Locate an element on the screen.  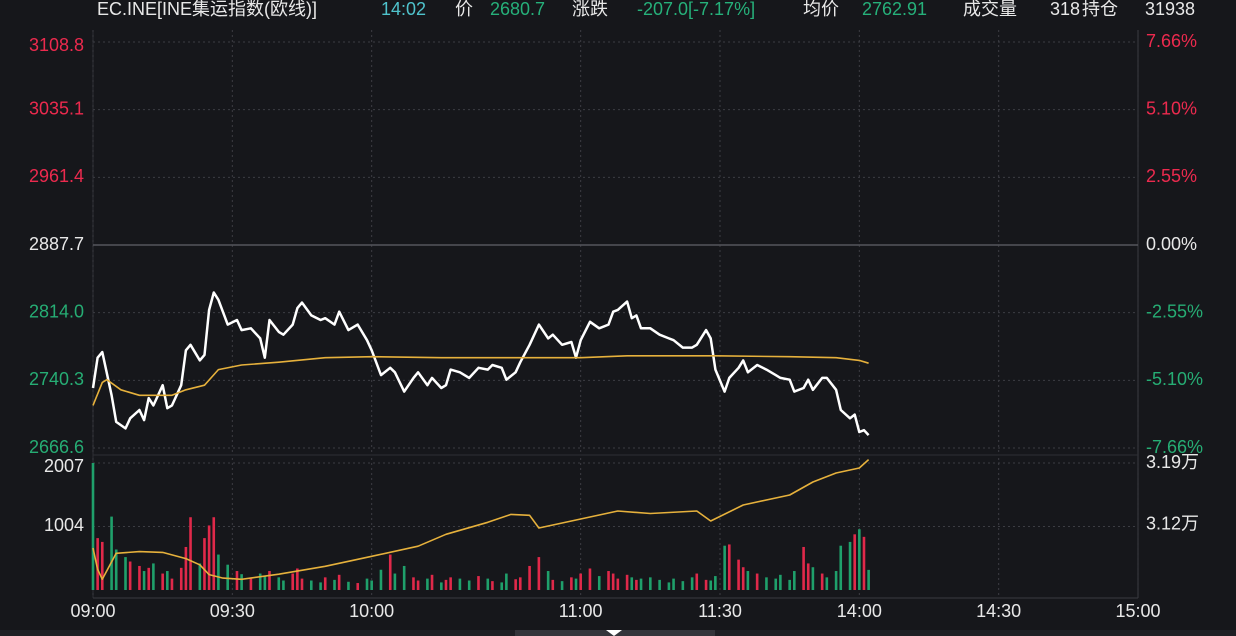
y2-tick-label: 2.55% is located at coordinates (1171, 176).